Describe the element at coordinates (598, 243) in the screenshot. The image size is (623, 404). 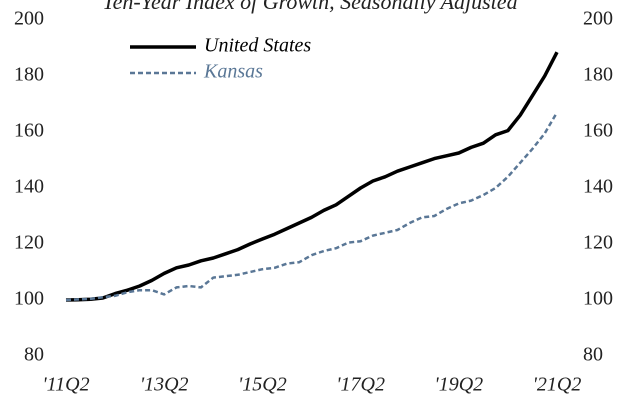
I see `y2-tick-label: 120` at that location.